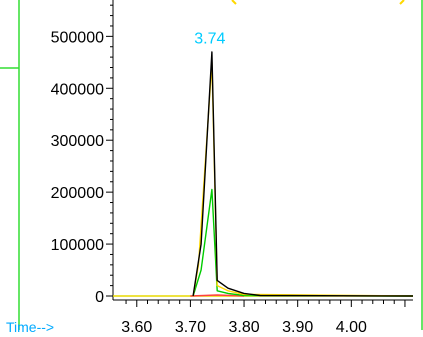 This screenshot has width=423, height=337. Describe the element at coordinates (77, 37) in the screenshot. I see `y-tick-label: 500000` at that location.